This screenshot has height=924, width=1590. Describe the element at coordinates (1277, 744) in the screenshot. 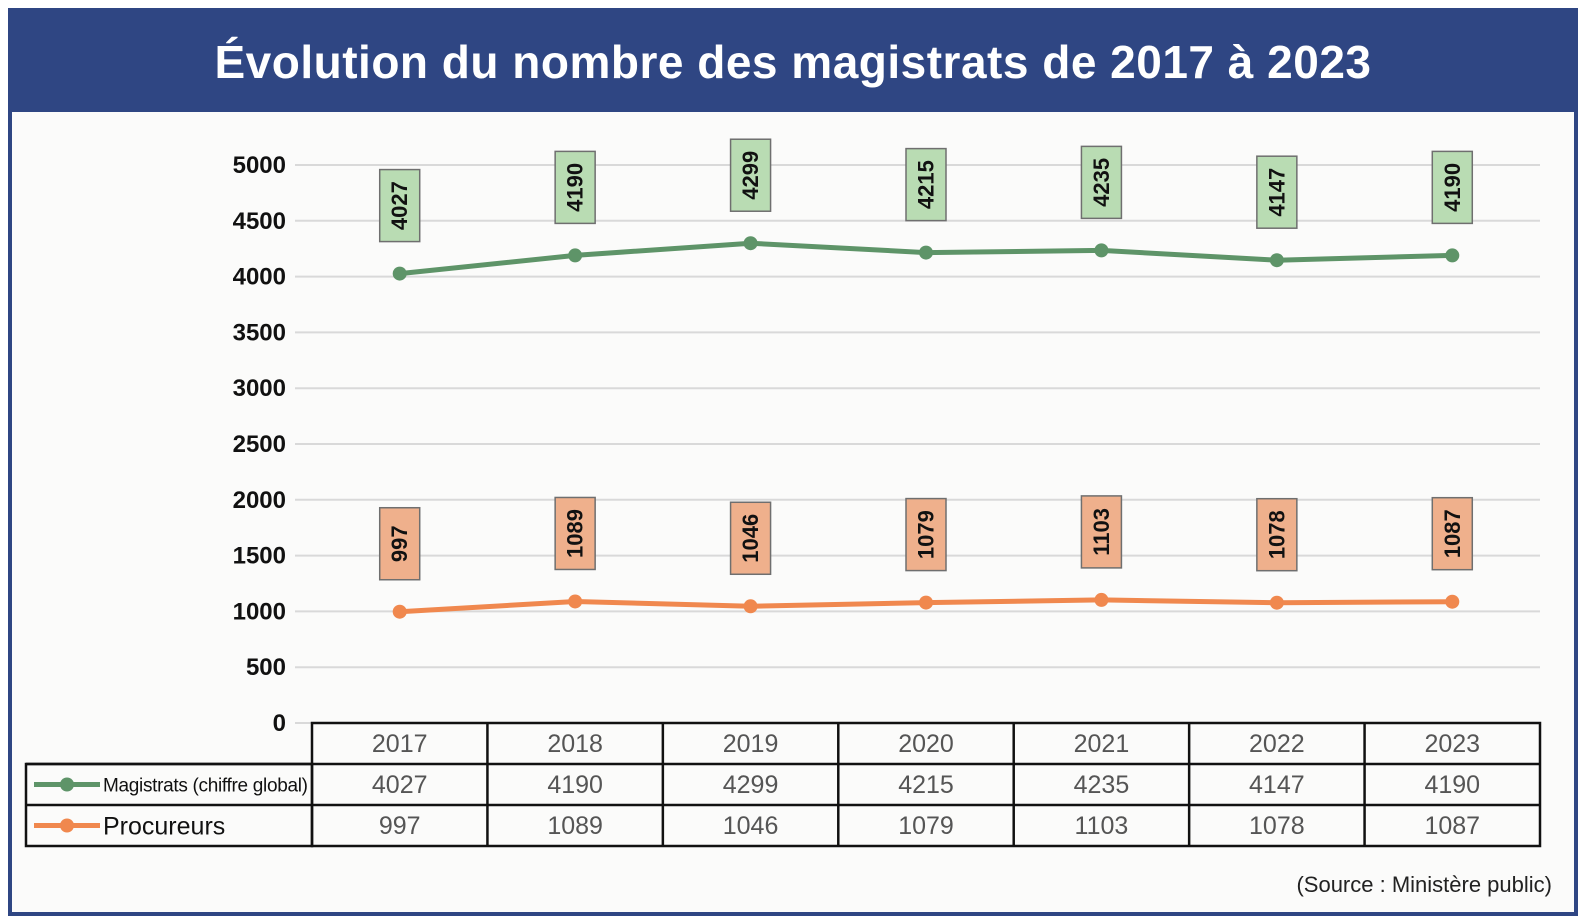

I see `x-tick-label: 2022` at that location.